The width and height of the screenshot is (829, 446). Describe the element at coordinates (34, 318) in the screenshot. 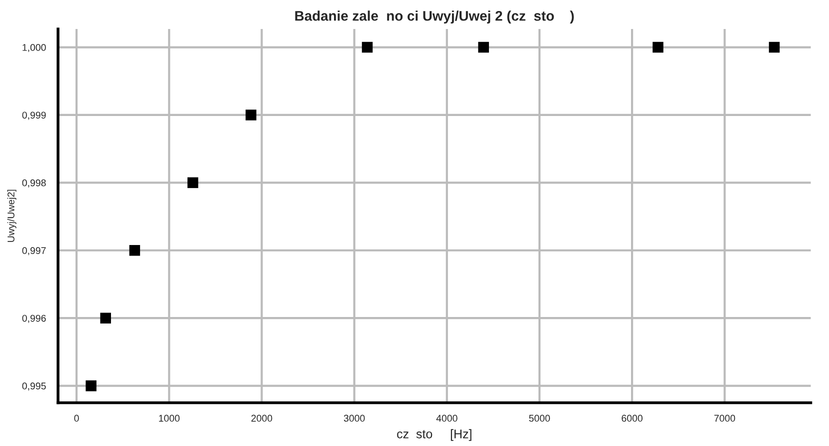

I see `y-tick-label: 0,996` at that location.